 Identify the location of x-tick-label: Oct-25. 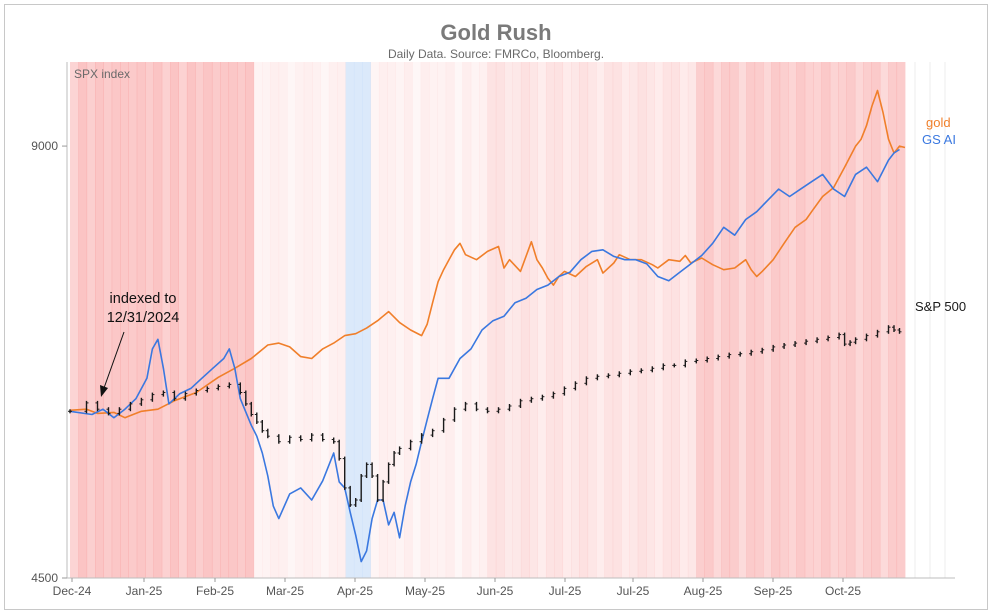
(843, 591).